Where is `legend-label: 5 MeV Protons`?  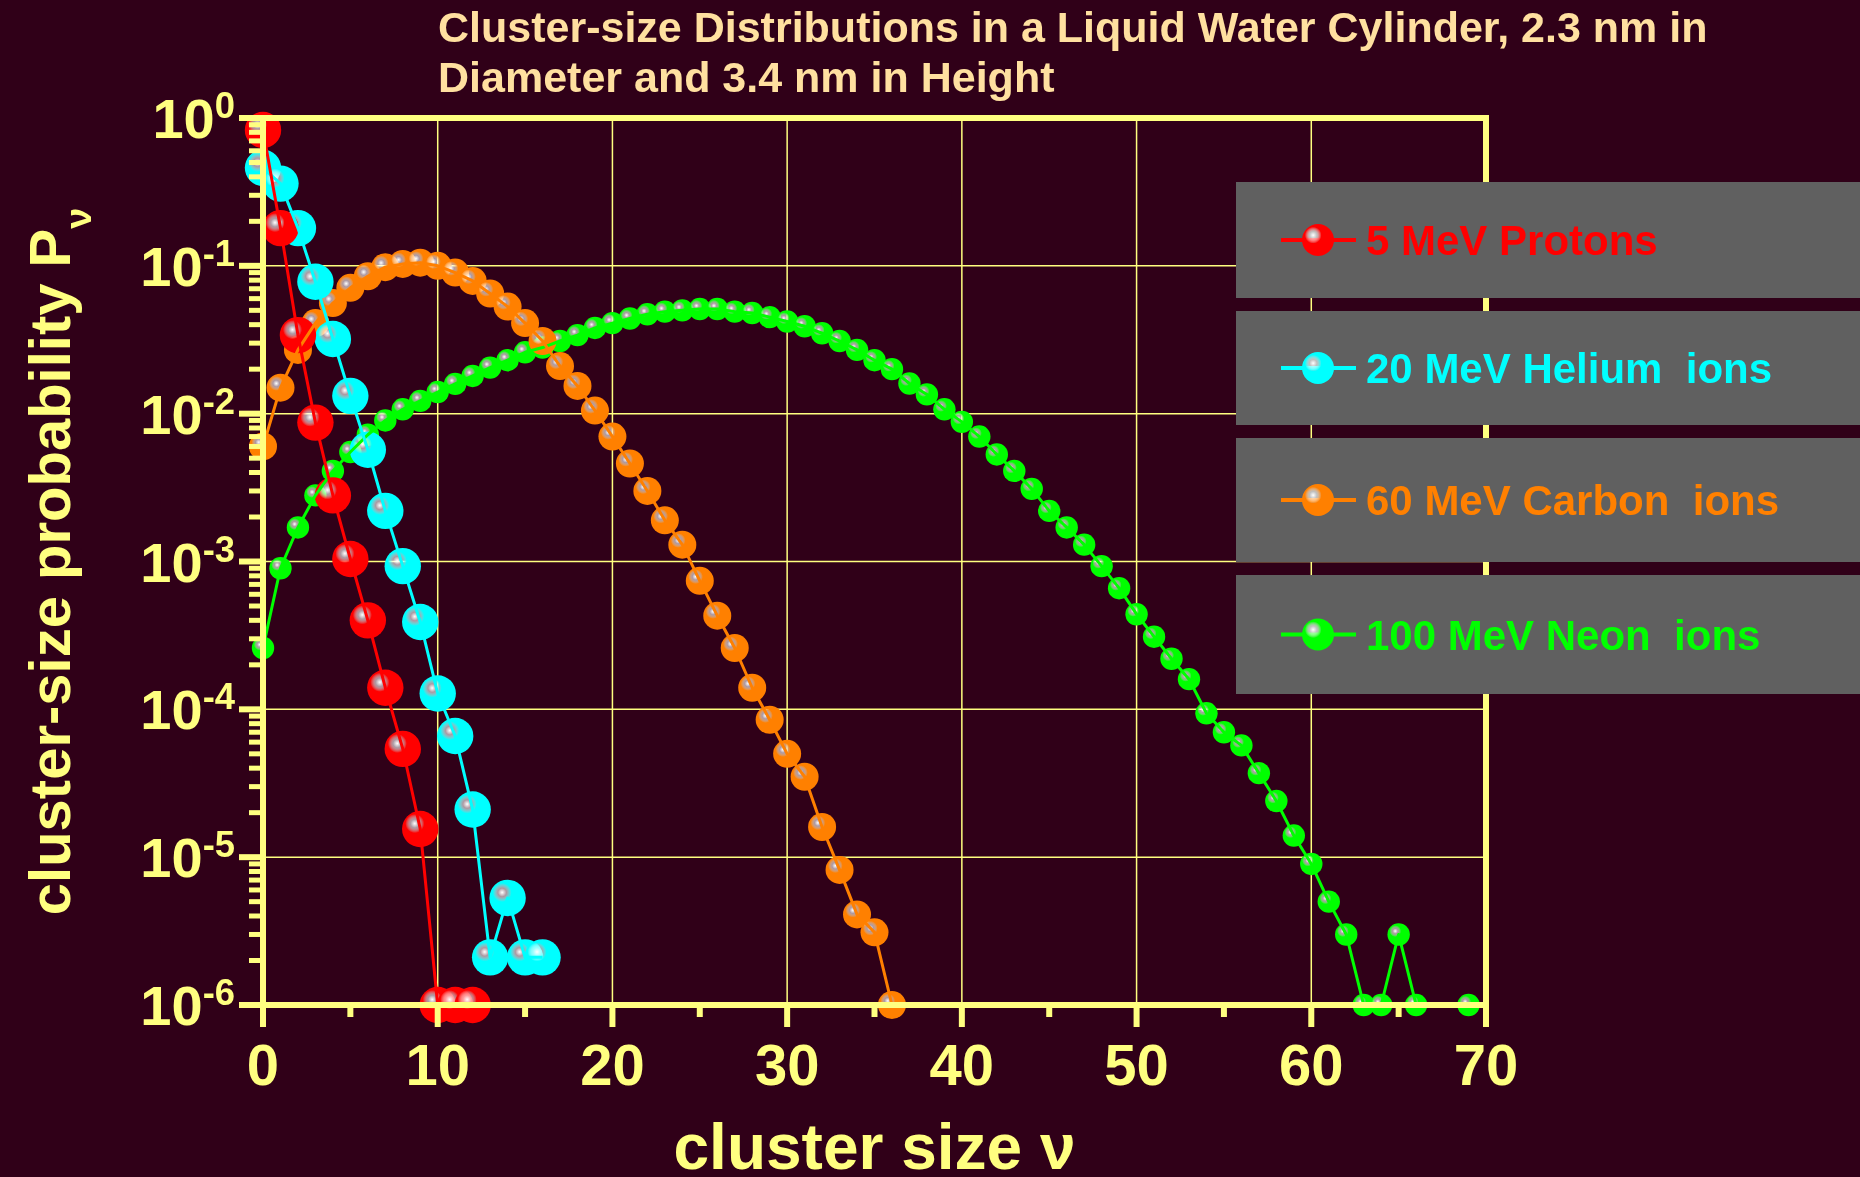
legend-label: 5 MeV Protons is located at coordinates (1512, 240).